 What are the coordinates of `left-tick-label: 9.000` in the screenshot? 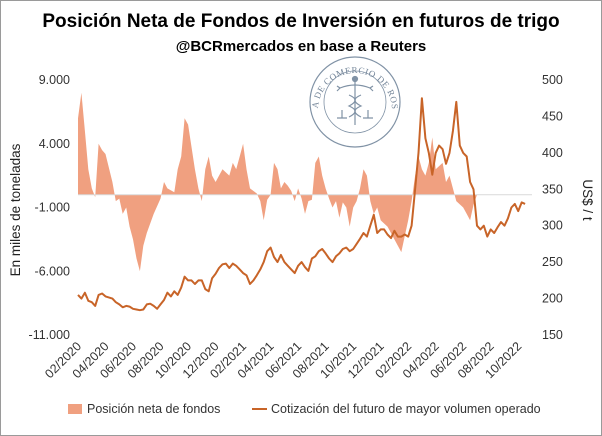 It's located at (54, 80).